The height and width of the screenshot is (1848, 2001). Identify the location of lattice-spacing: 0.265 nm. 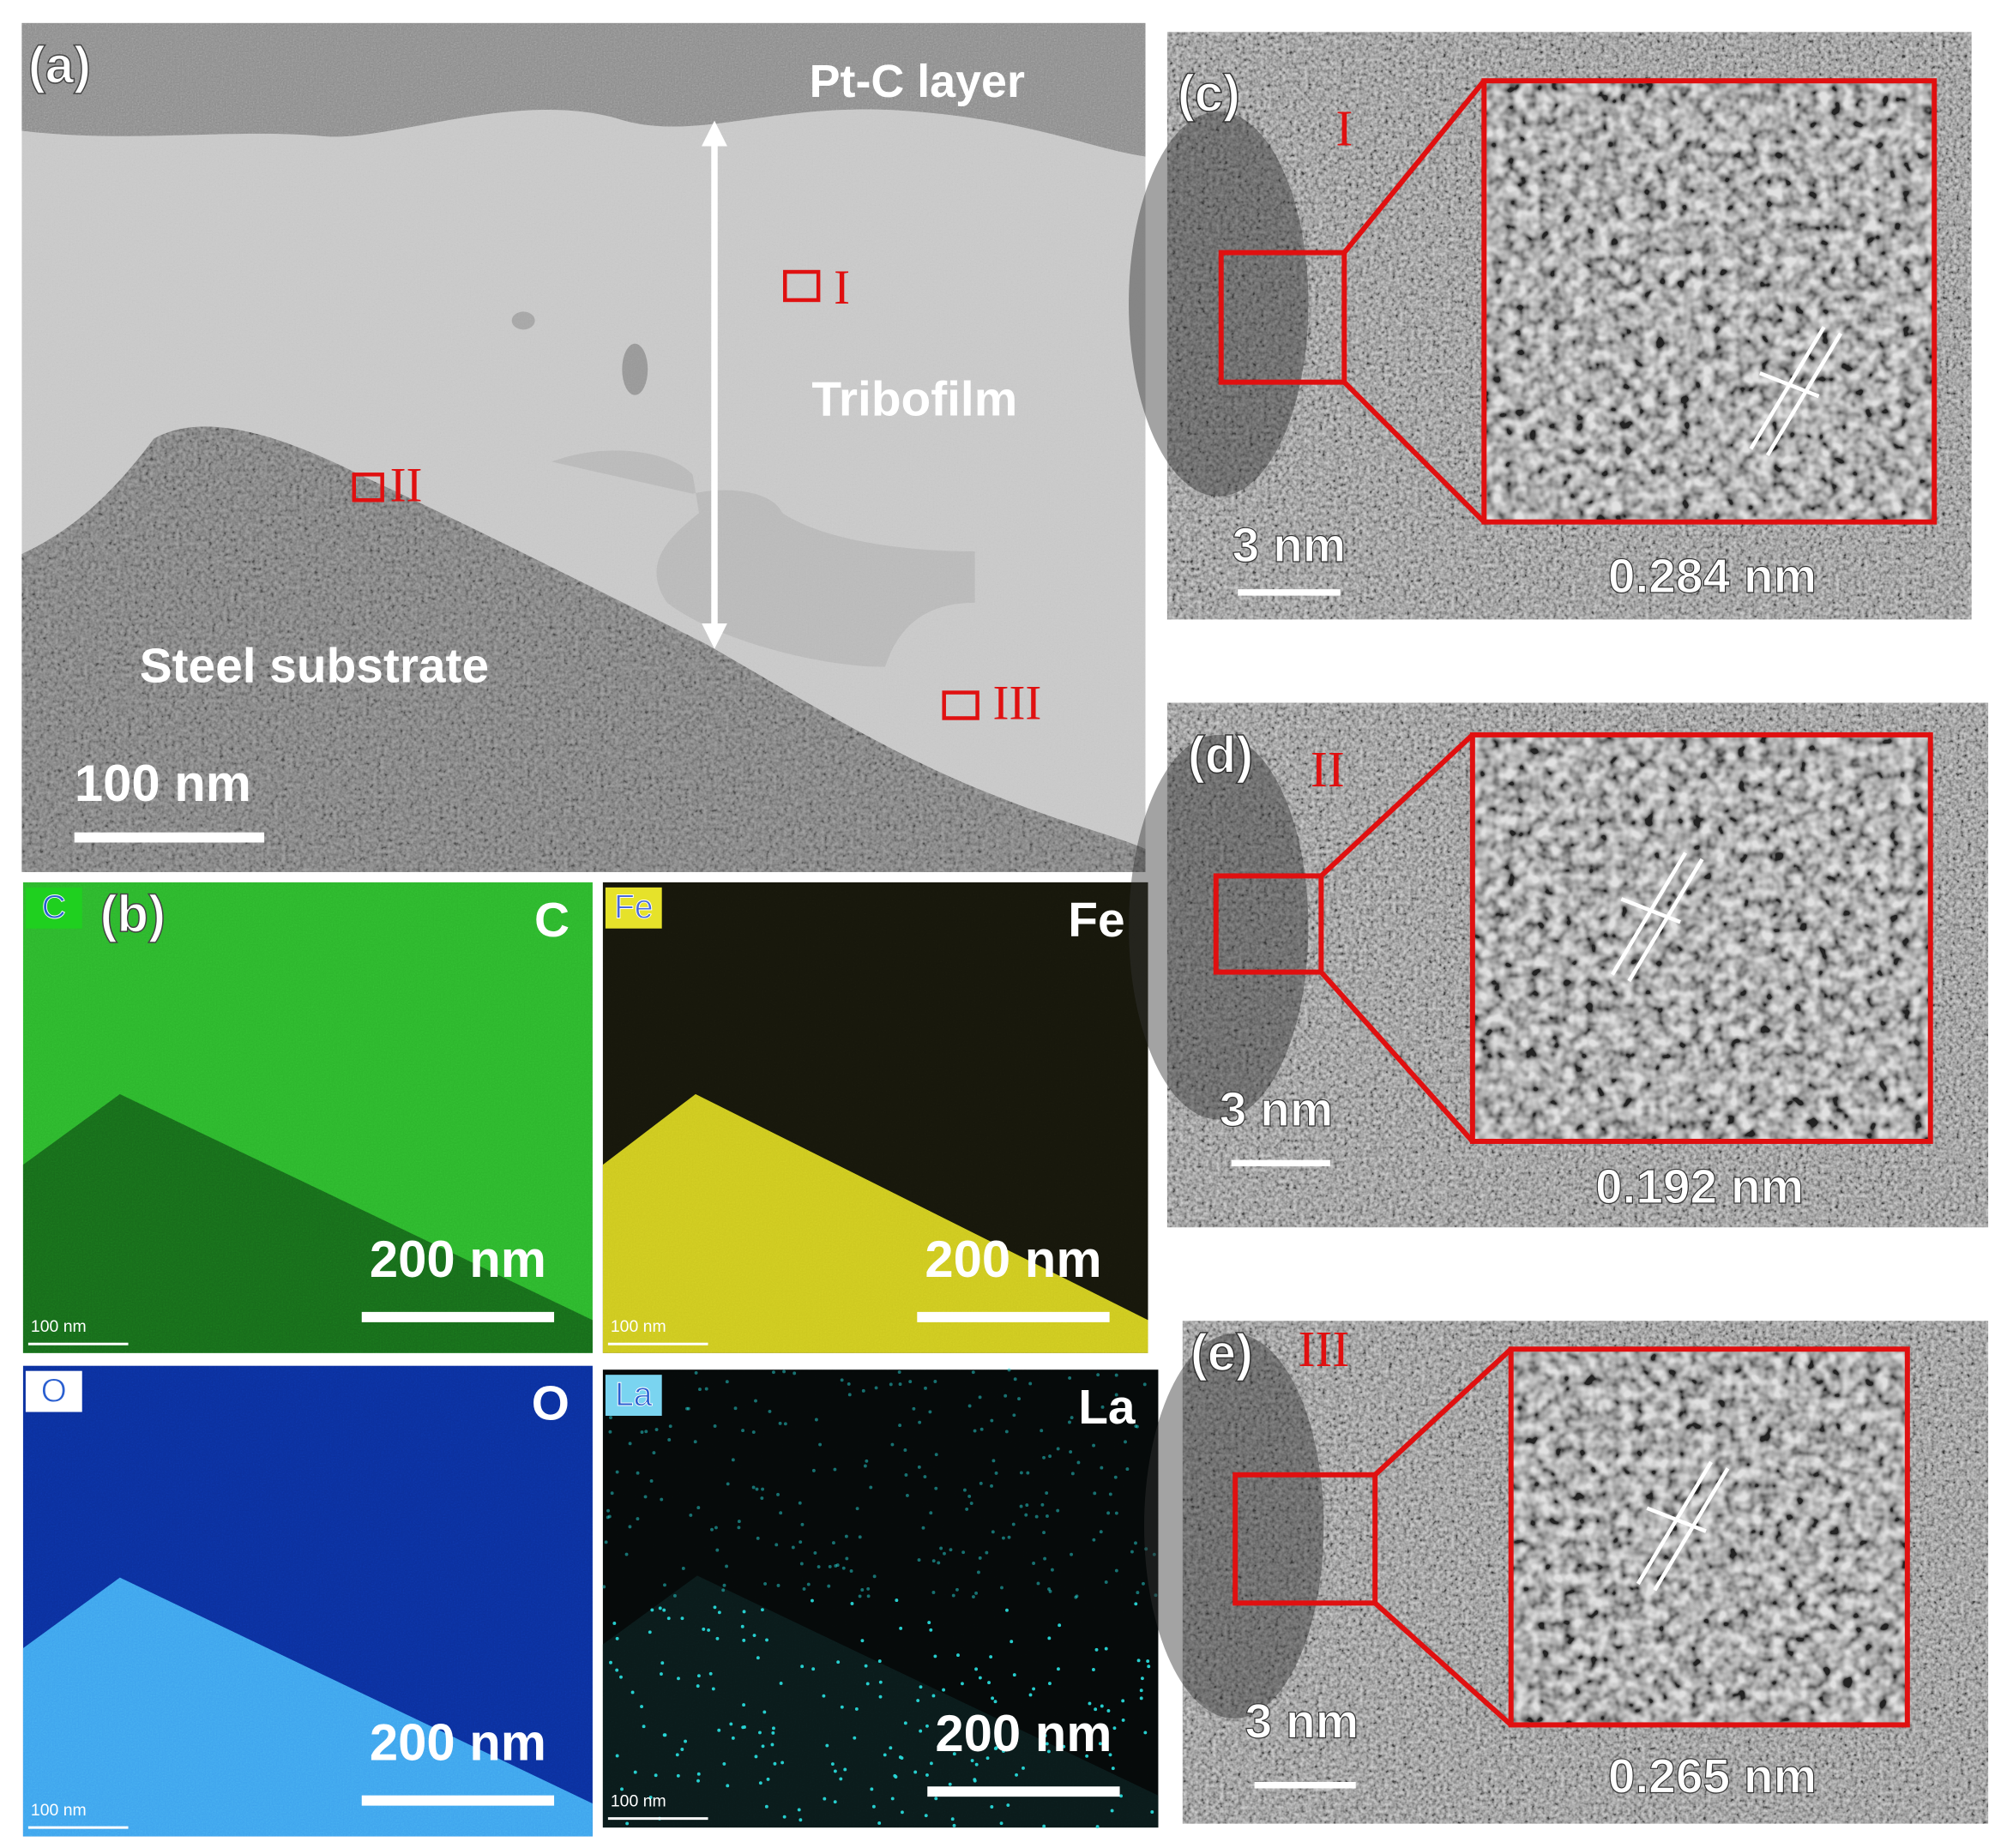
(1713, 1777).